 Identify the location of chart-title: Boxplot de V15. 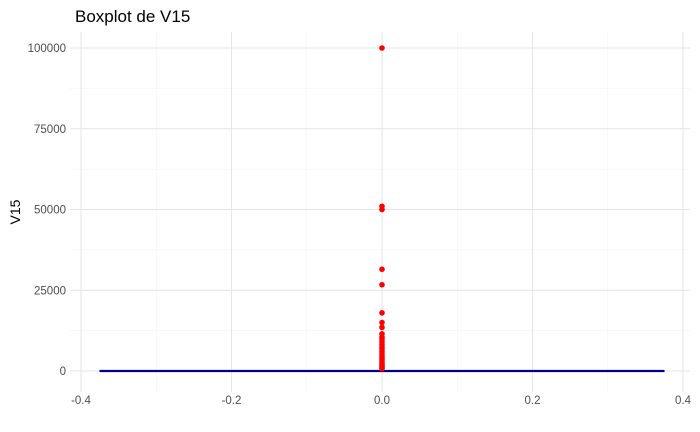
(132, 16).